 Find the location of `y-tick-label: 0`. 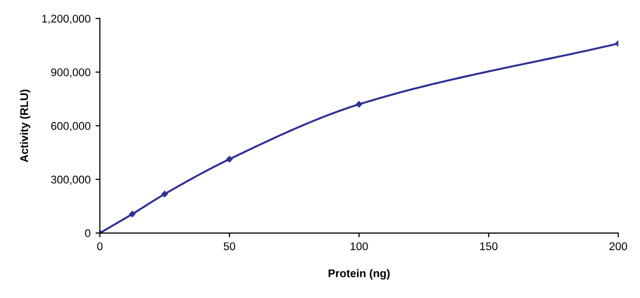

y-tick-label: 0 is located at coordinates (87, 233).